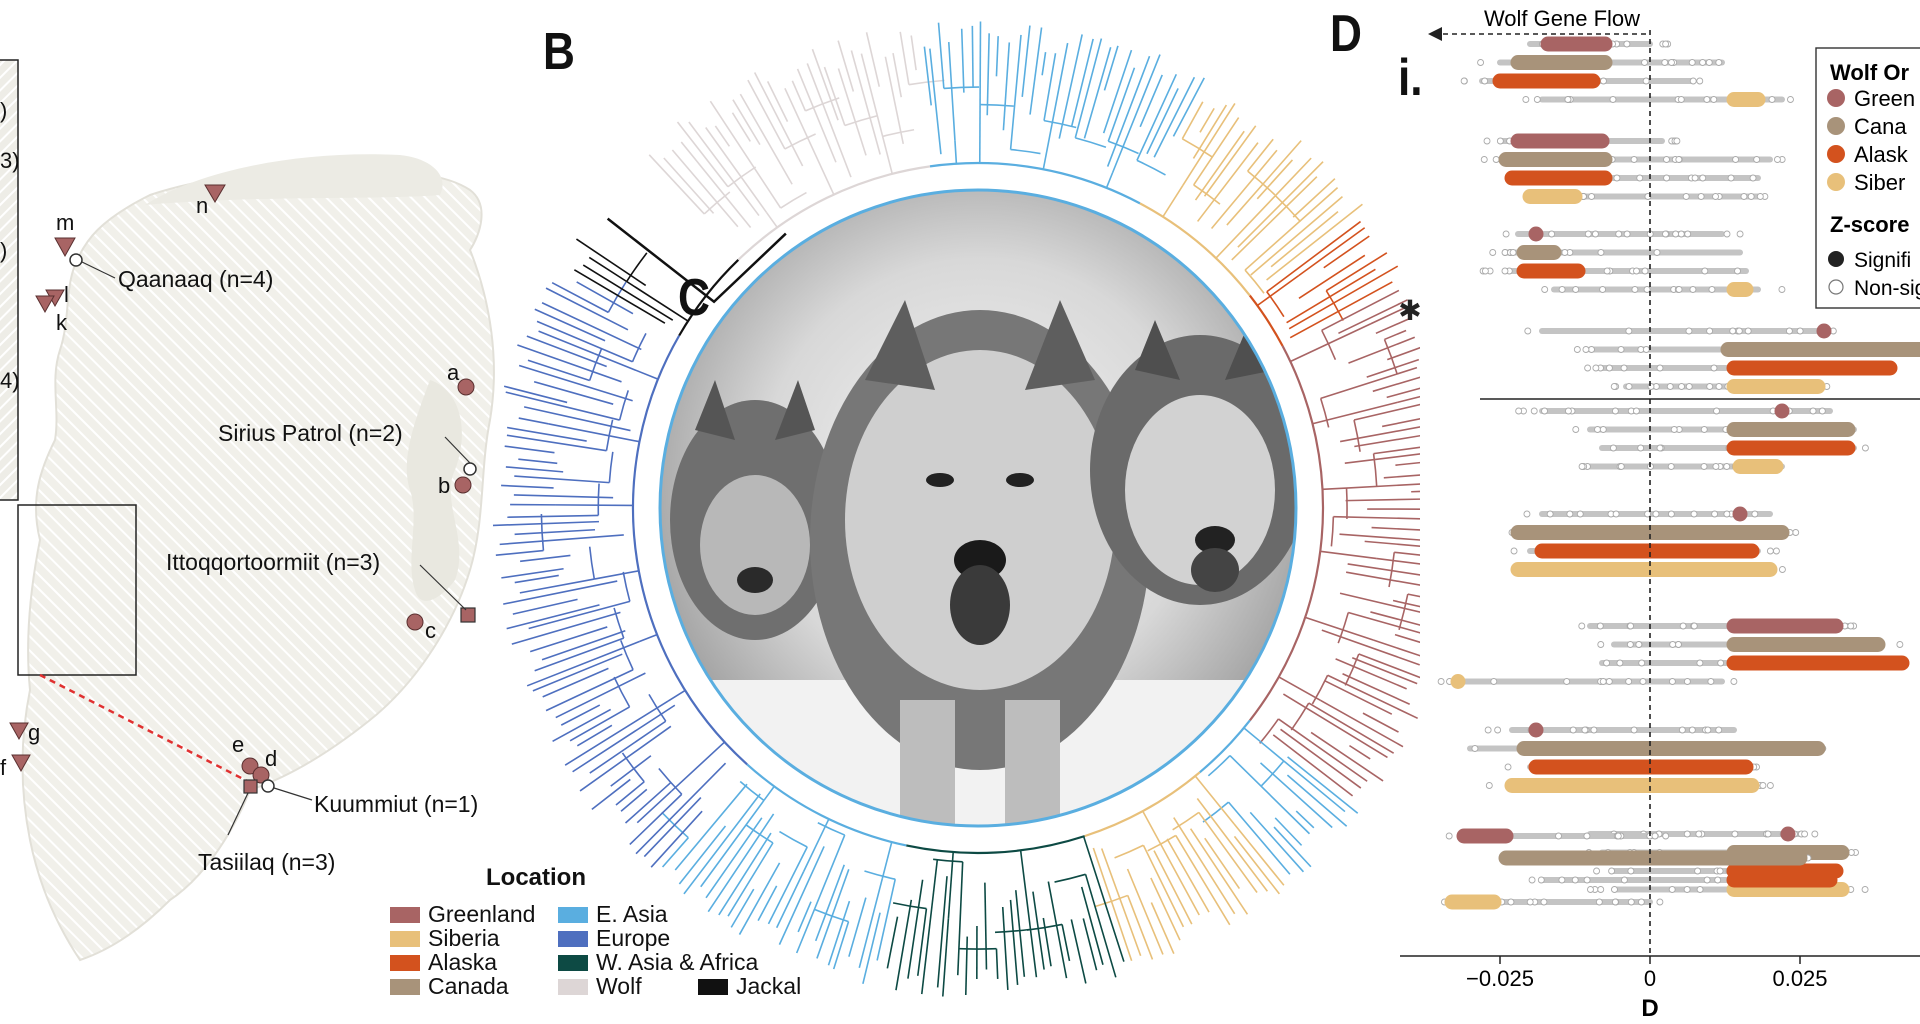 The height and width of the screenshot is (1024, 1920). Describe the element at coordinates (250, 766) in the screenshot. I see `site-circle-e` at that location.